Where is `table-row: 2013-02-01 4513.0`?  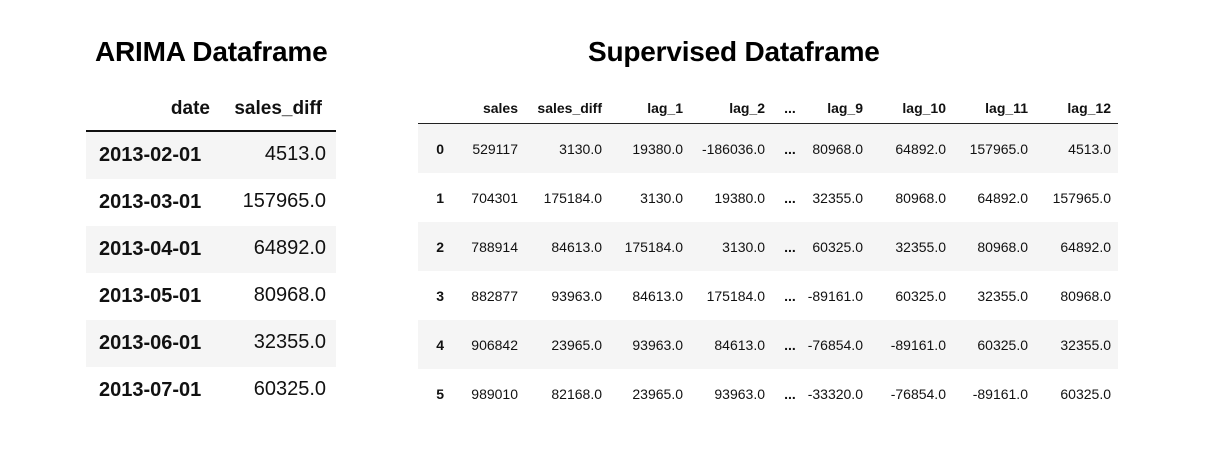
table-row: 2013-02-01 4513.0 is located at coordinates (211, 155).